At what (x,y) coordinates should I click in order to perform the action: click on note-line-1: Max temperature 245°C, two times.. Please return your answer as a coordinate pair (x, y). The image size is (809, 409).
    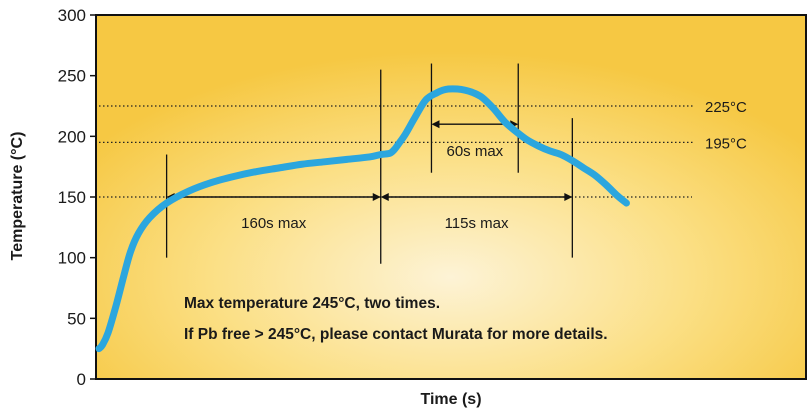
    Looking at the image, I should click on (312, 303).